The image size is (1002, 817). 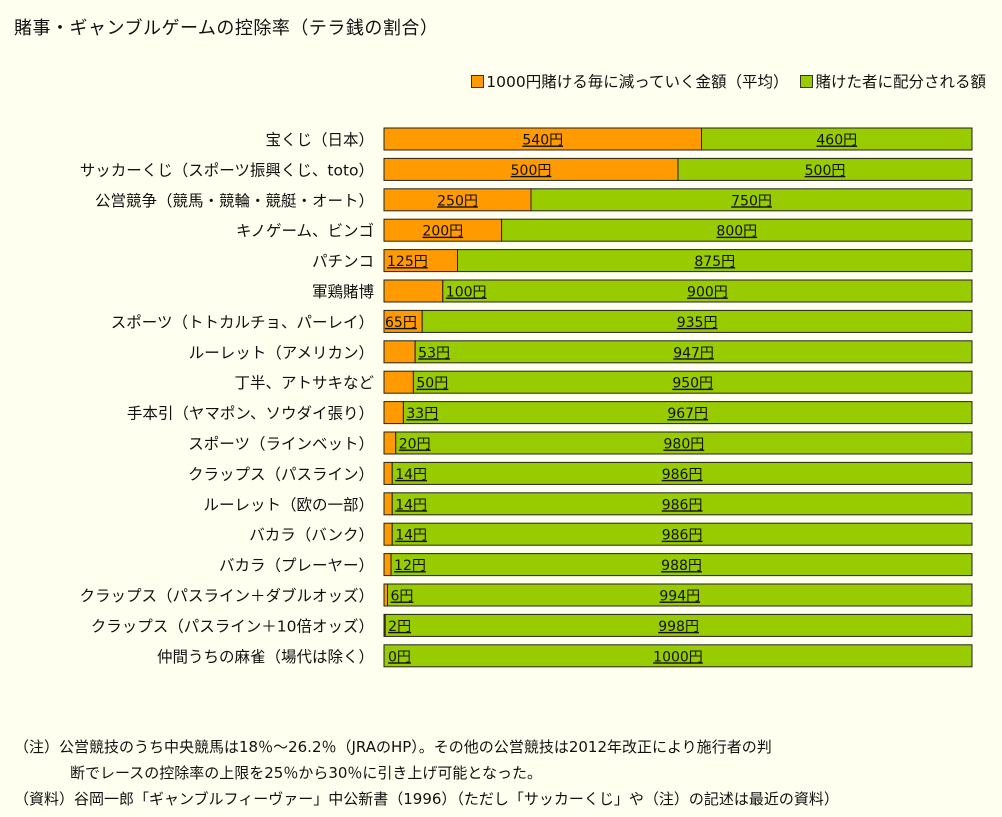 What do you see at coordinates (306, 773) in the screenshot?
I see `note-line-2: 断でレースの控除率の上限を25％から30％に引き上げ可能となった。` at bounding box center [306, 773].